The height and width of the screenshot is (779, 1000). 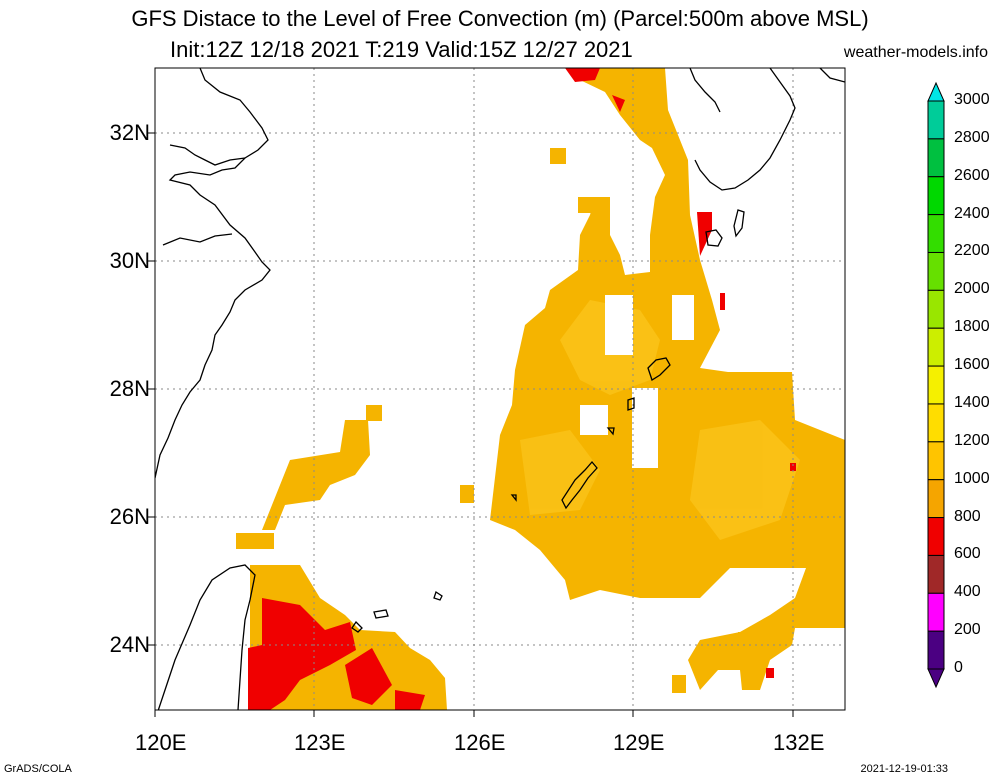 What do you see at coordinates (958, 668) in the screenshot?
I see `colorbar-label: 0` at bounding box center [958, 668].